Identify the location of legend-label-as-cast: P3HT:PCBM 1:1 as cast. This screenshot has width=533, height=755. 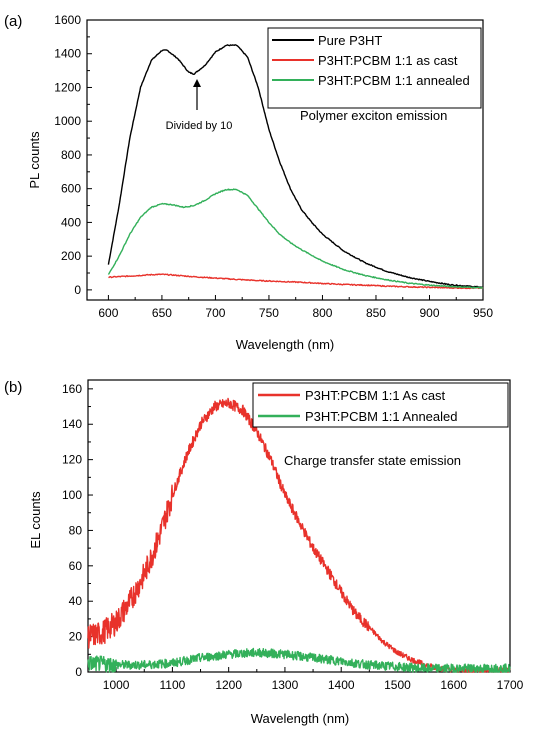
(388, 60).